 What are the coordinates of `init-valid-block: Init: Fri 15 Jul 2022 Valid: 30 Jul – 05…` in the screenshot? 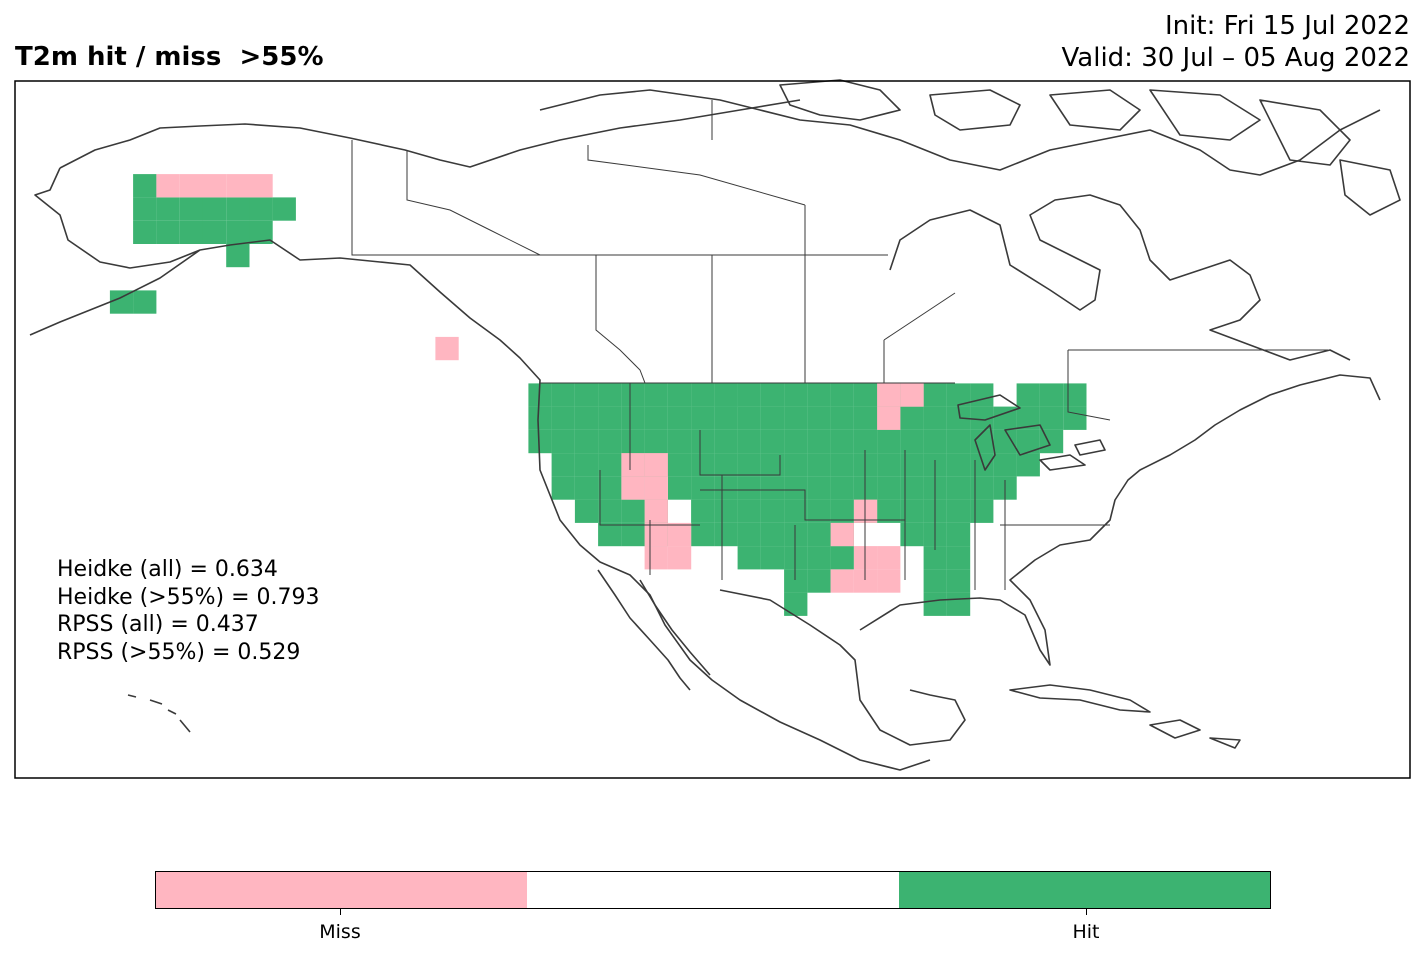 It's located at (1236, 42).